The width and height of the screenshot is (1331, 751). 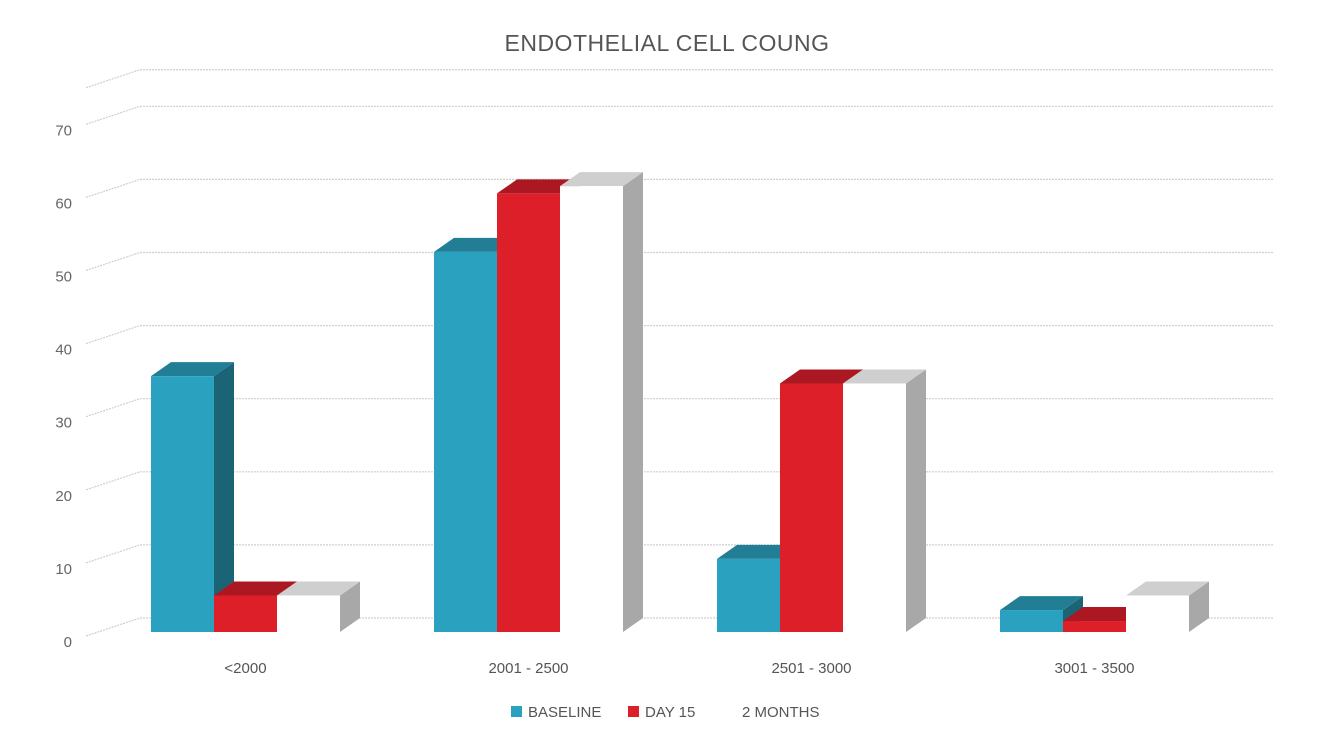 I want to click on legend-item: DAY 15, so click(x=661, y=712).